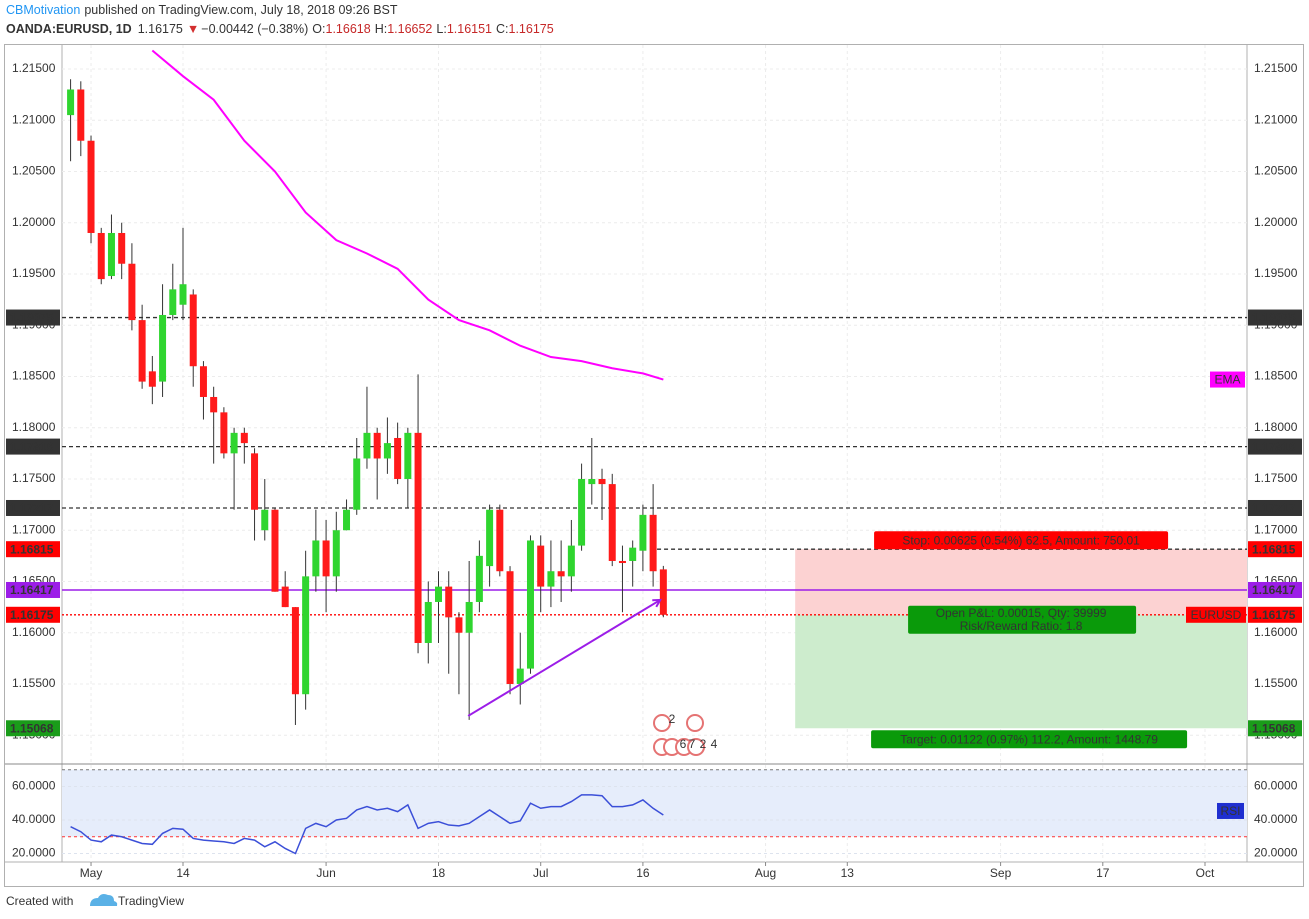 The height and width of the screenshot is (919, 1309). What do you see at coordinates (39, 901) in the screenshot?
I see `footer-created: Created with` at bounding box center [39, 901].